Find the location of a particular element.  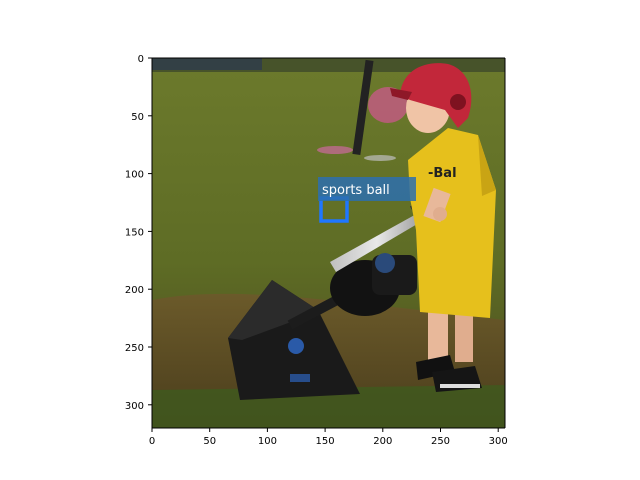

y-tick-label: 300 is located at coordinates (134, 406).